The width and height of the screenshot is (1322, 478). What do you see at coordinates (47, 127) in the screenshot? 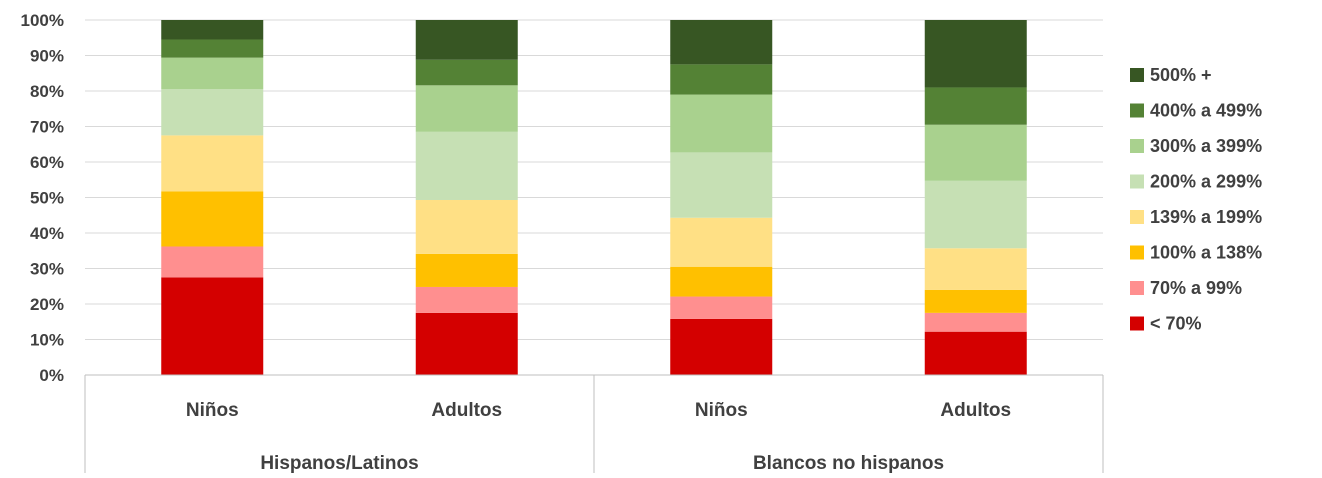
I see `y-tick-label: 70%` at bounding box center [47, 127].